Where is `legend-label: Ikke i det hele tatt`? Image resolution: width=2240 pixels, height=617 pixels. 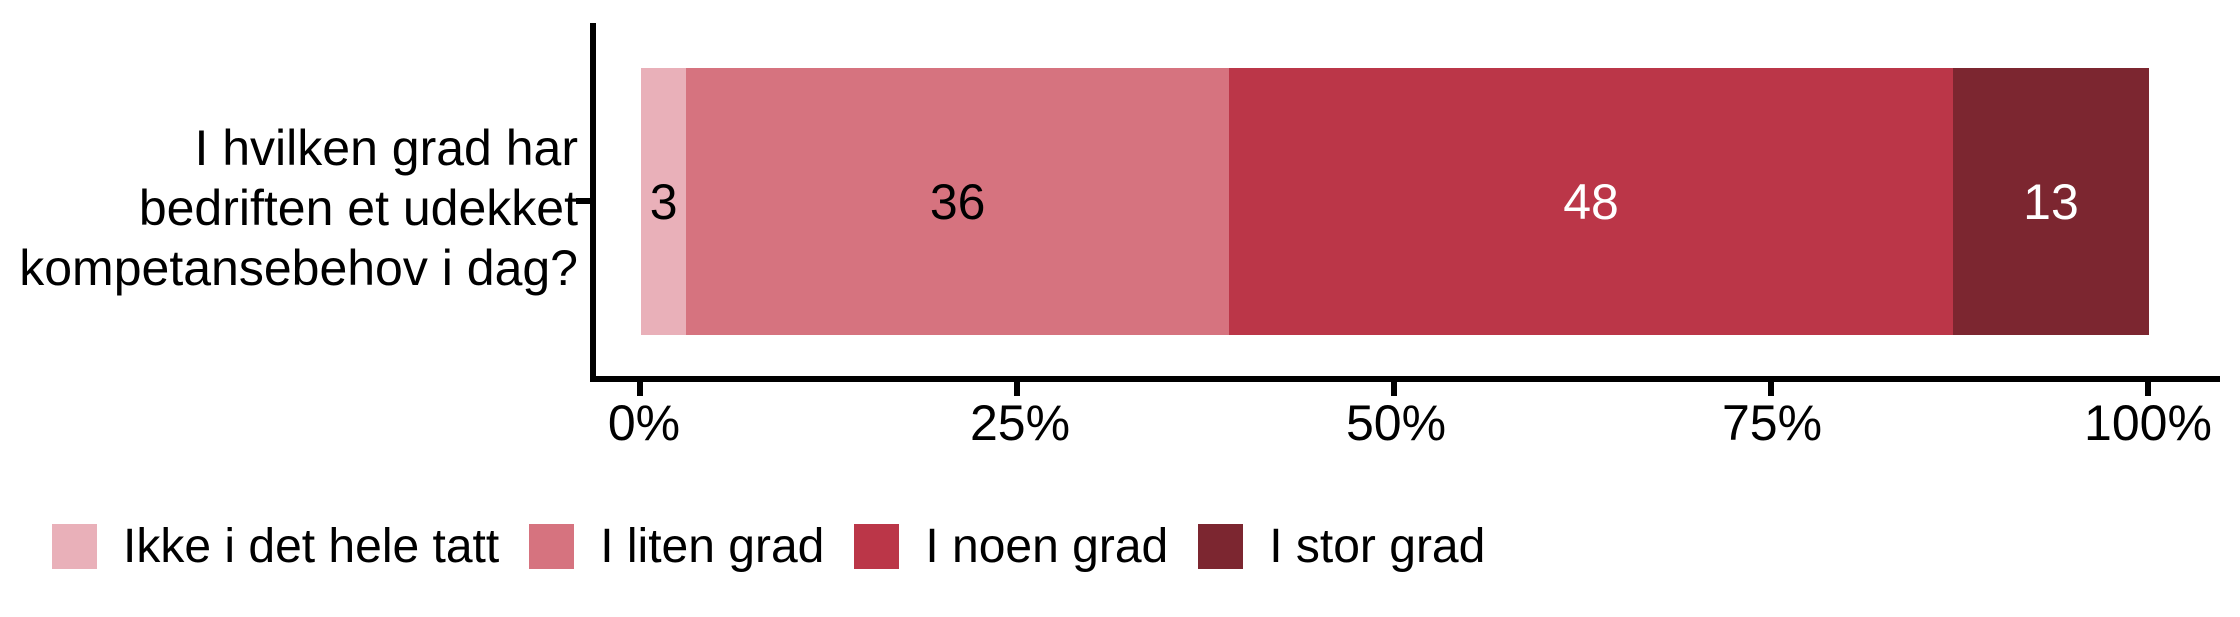
legend-label: Ikke i det hele tatt is located at coordinates (311, 546).